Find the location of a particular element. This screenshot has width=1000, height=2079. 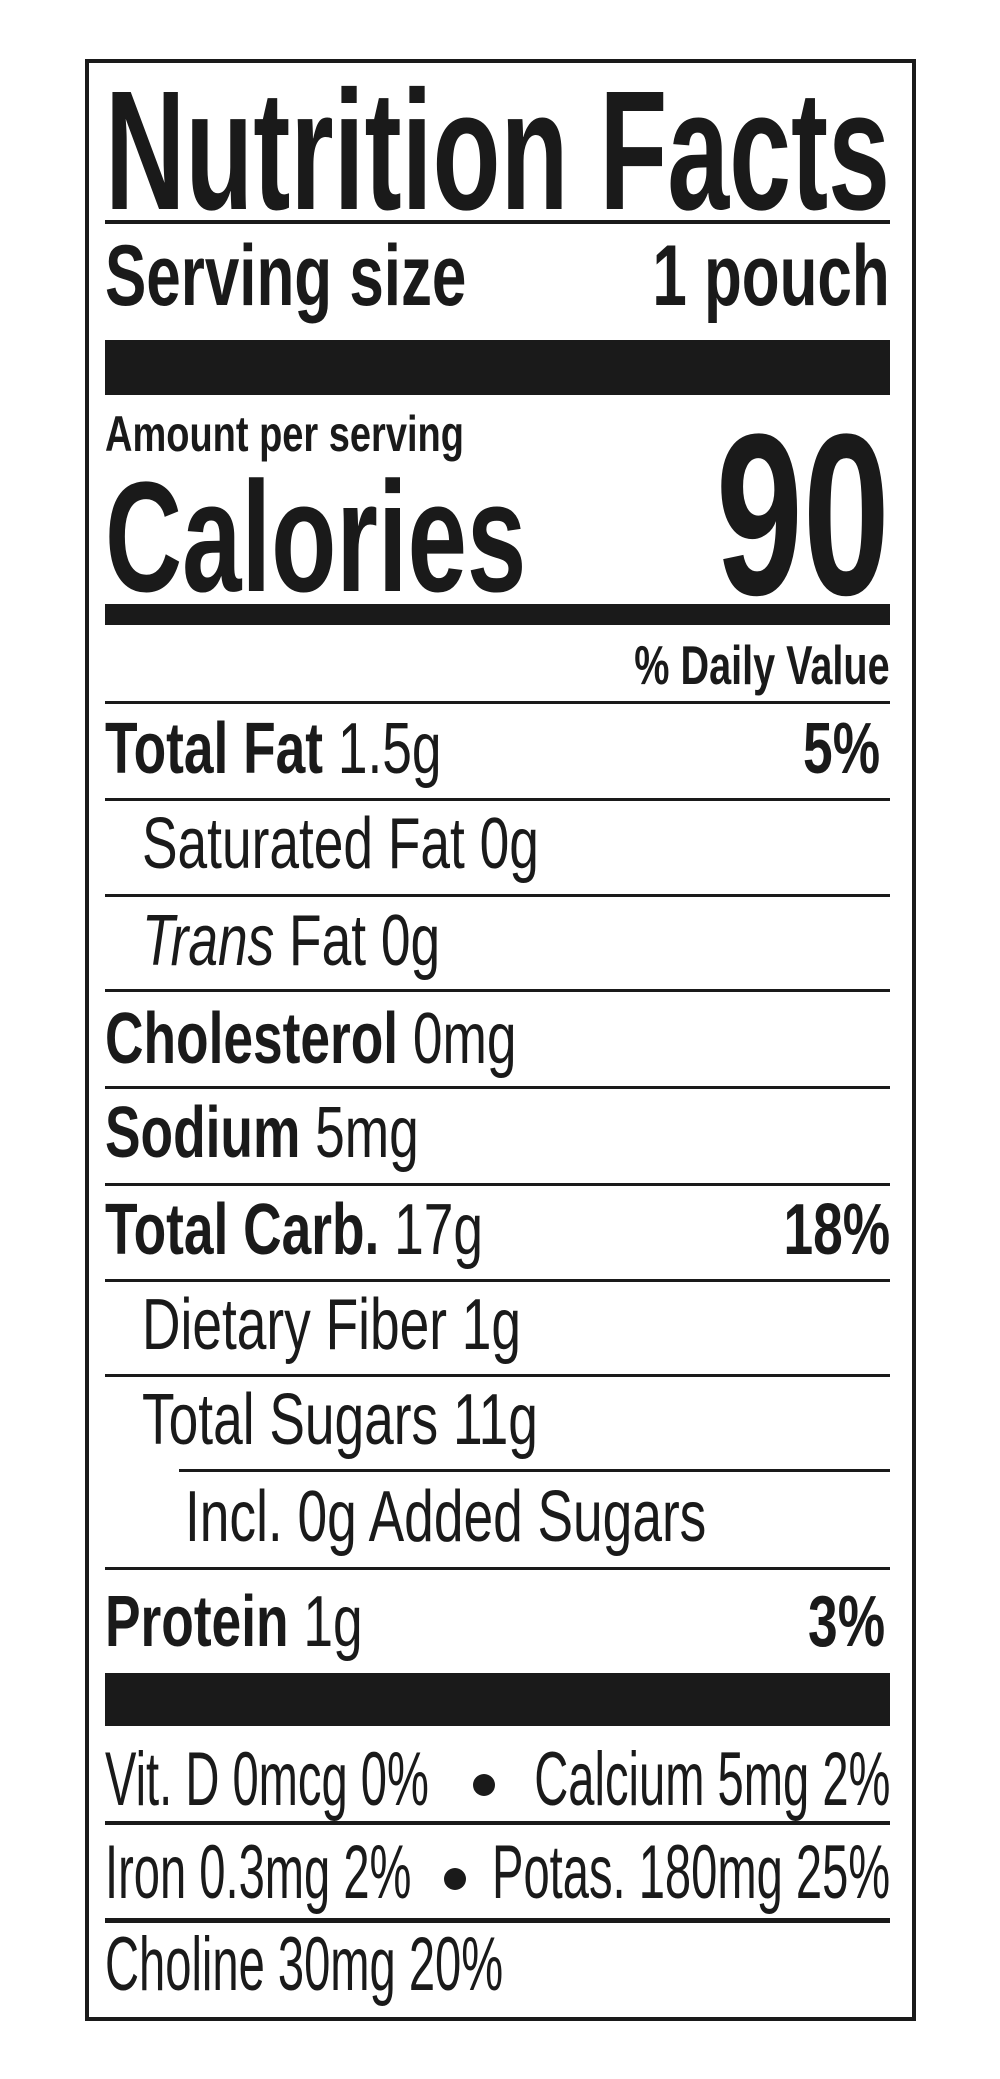

calories-label: Calories is located at coordinates (316, 537).